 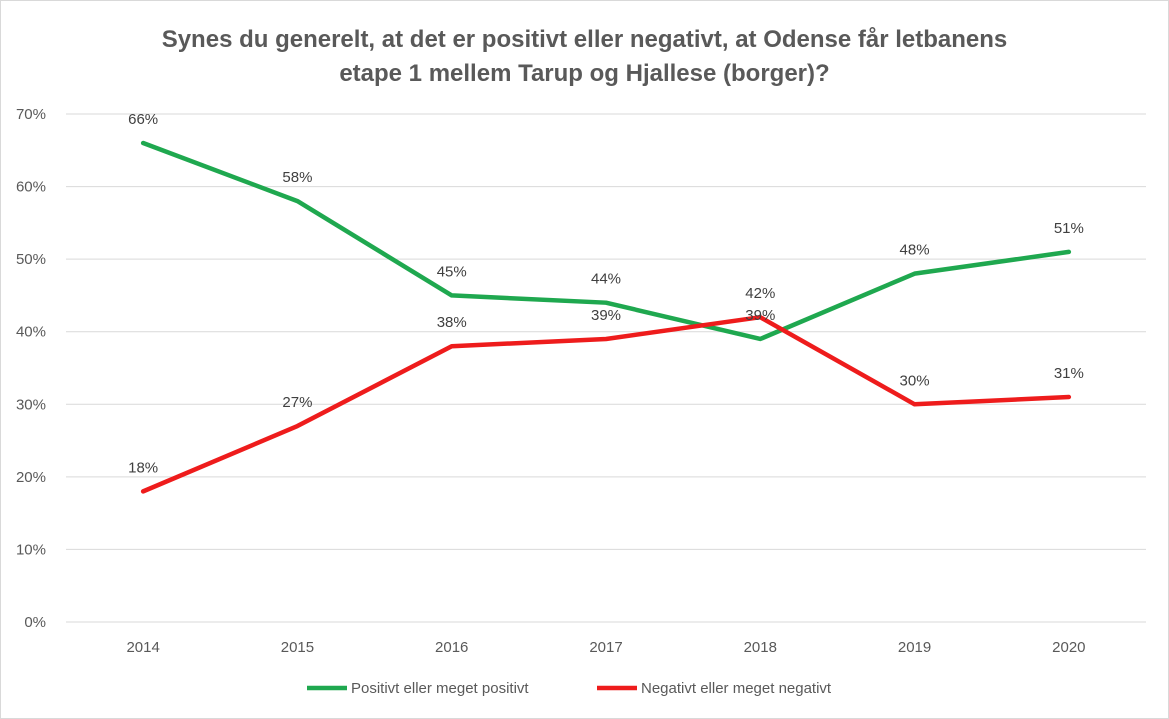 What do you see at coordinates (736, 688) in the screenshot?
I see `legend-label-2: Negativt eller meget negativt` at bounding box center [736, 688].